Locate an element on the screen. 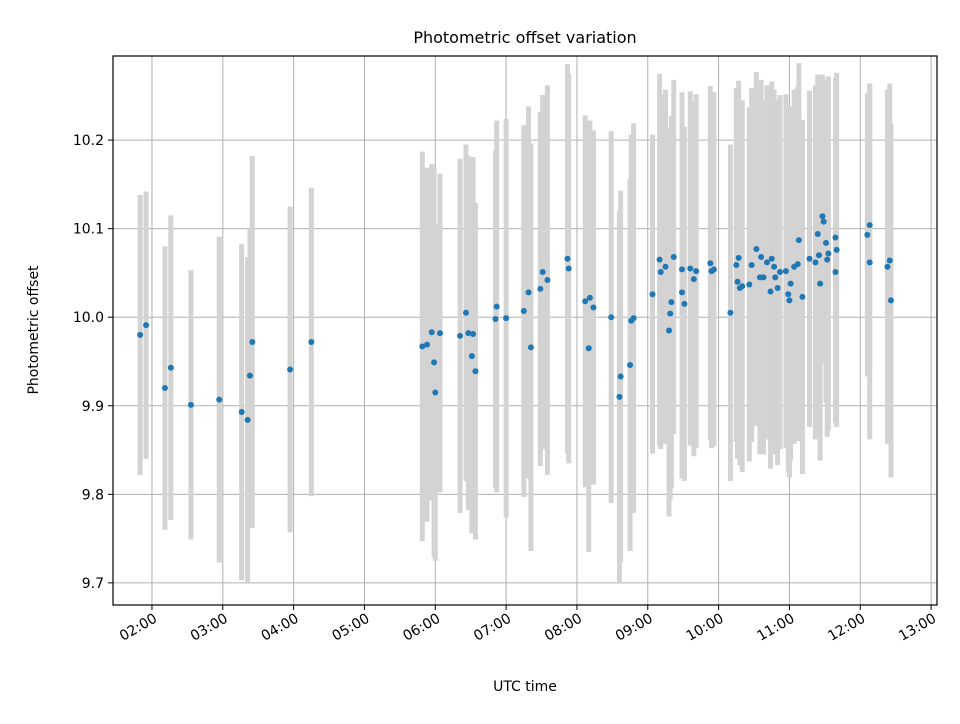  y-tick-label: 10.1 is located at coordinates (88, 230).